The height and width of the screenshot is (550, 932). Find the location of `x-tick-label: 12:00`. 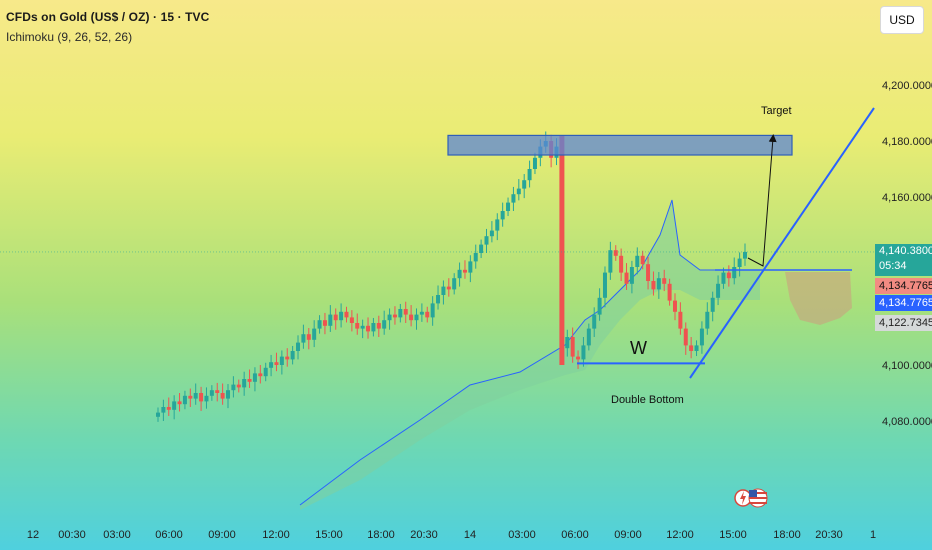

x-tick-label: 12:00 is located at coordinates (276, 535).